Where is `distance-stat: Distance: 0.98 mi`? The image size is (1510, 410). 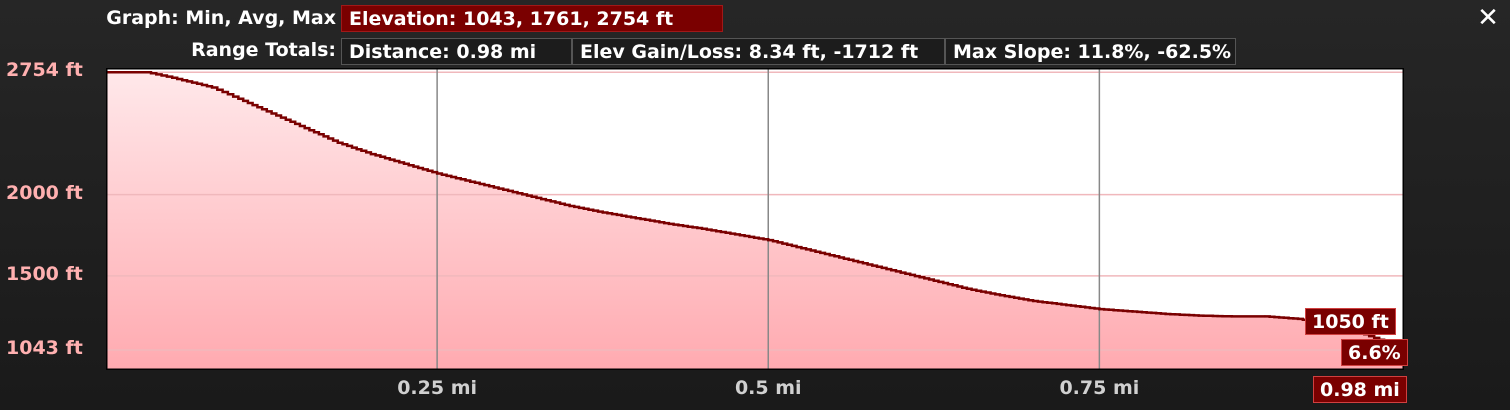
distance-stat: Distance: 0.98 mi is located at coordinates (456, 51).